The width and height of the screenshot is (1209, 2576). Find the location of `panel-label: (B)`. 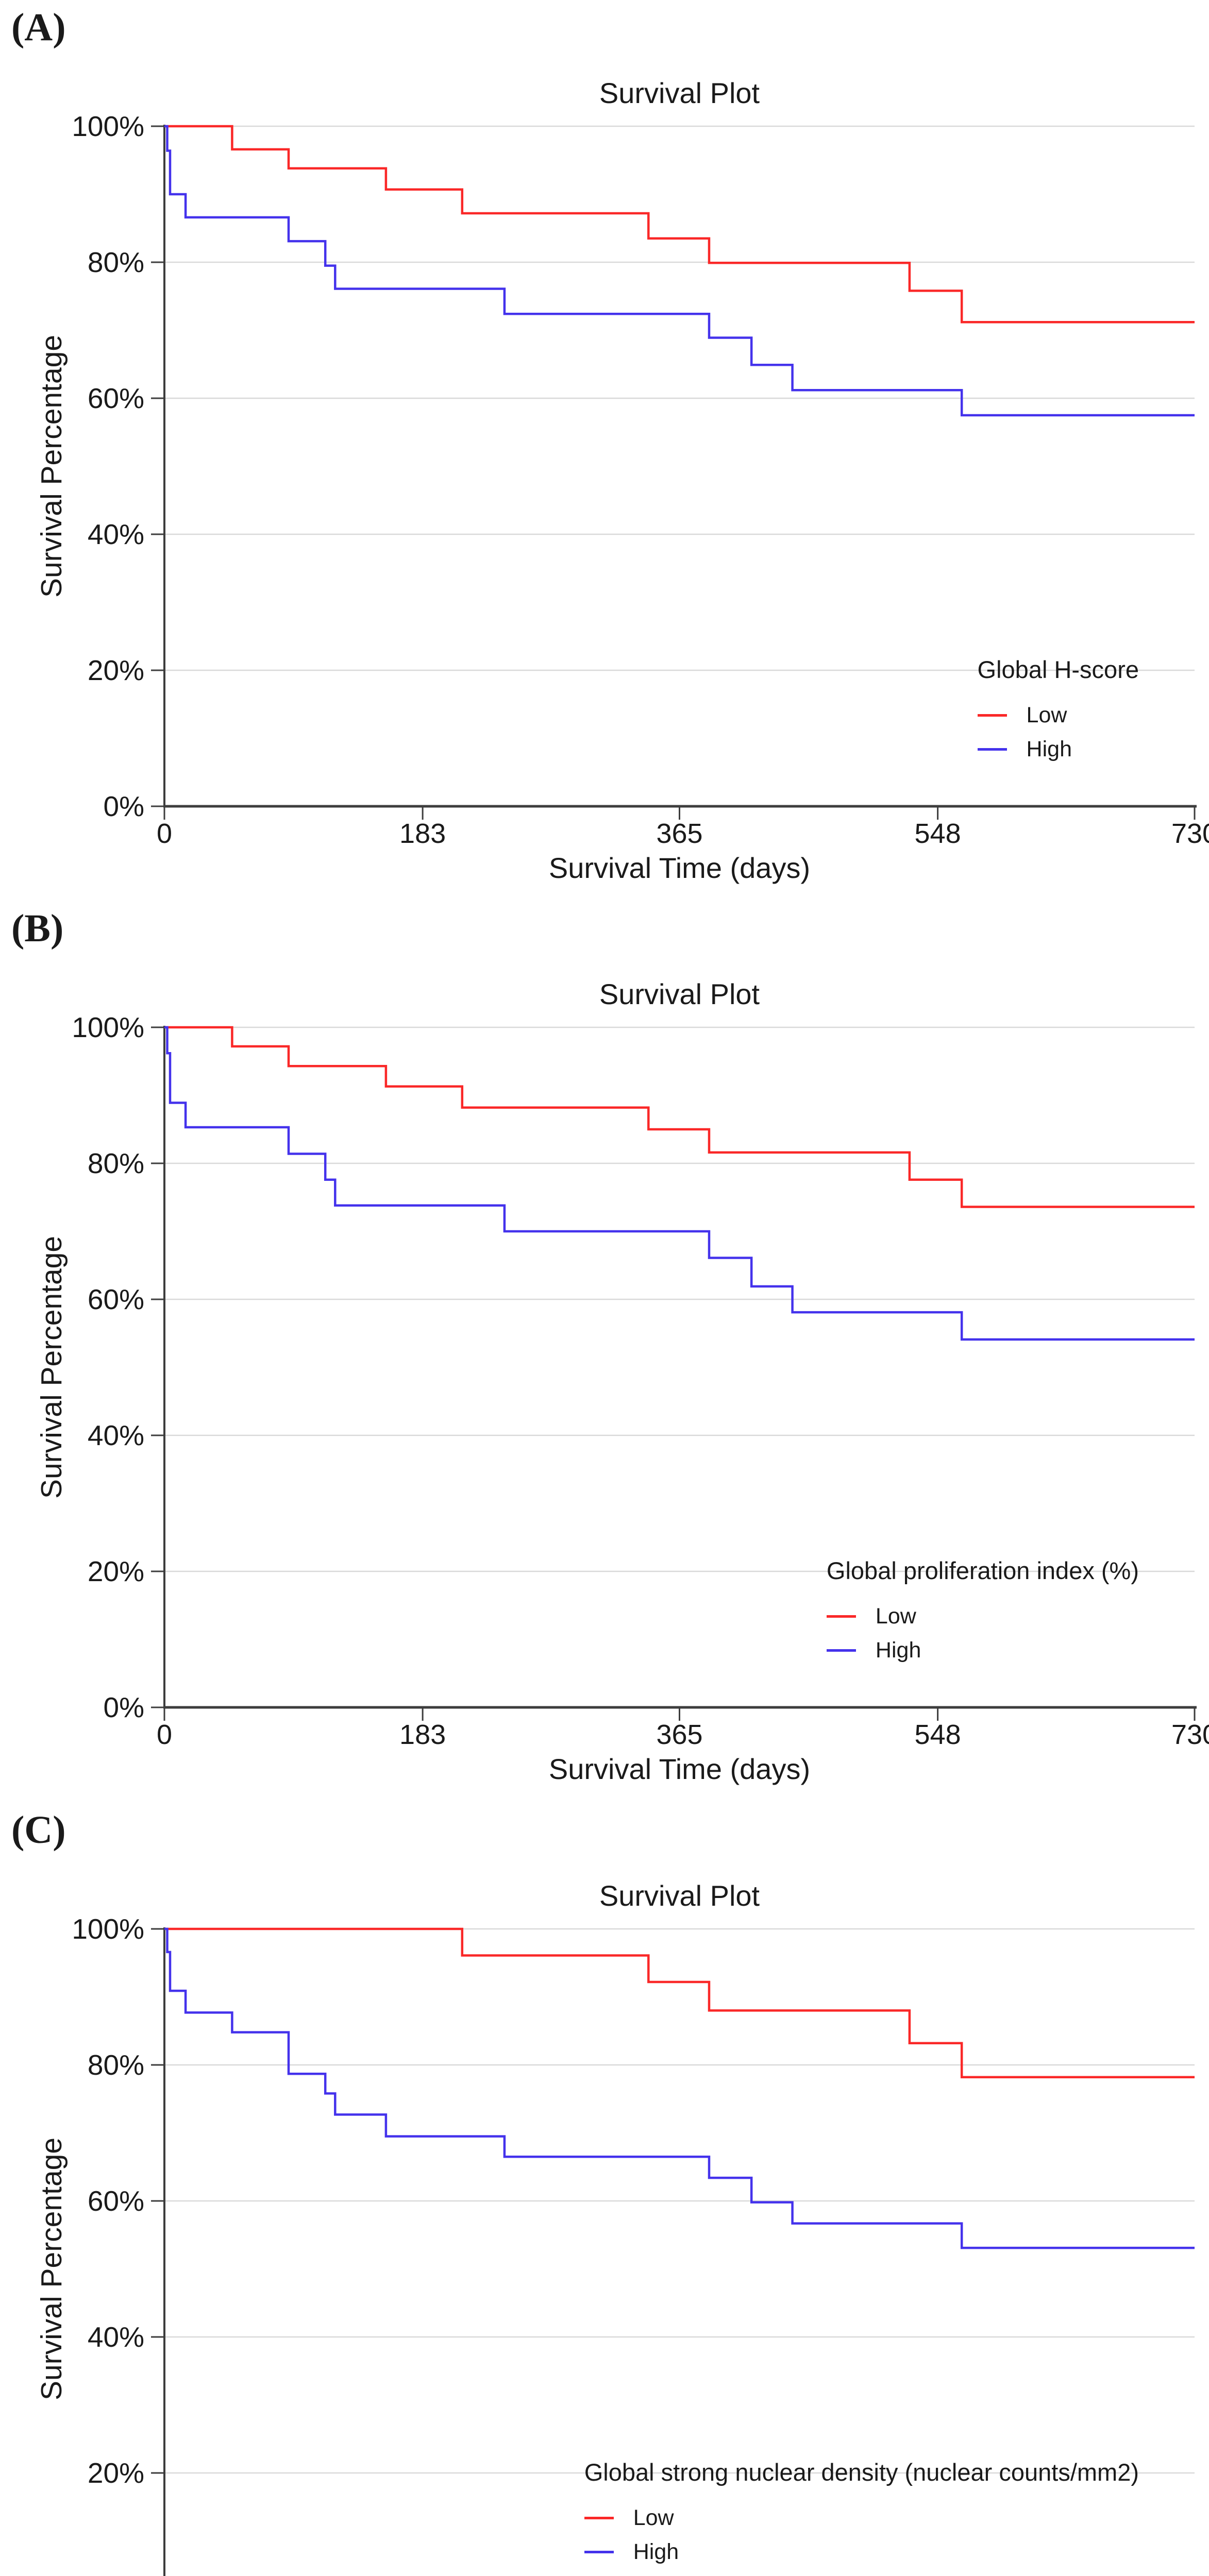

panel-label: (B) is located at coordinates (38, 928).